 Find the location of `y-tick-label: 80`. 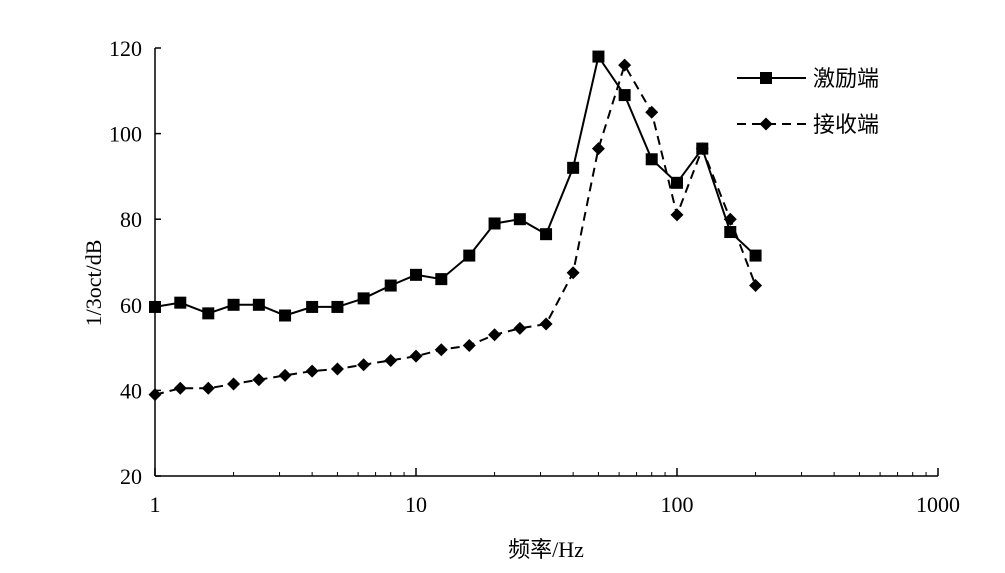

y-tick-label: 80 is located at coordinates (131, 219).